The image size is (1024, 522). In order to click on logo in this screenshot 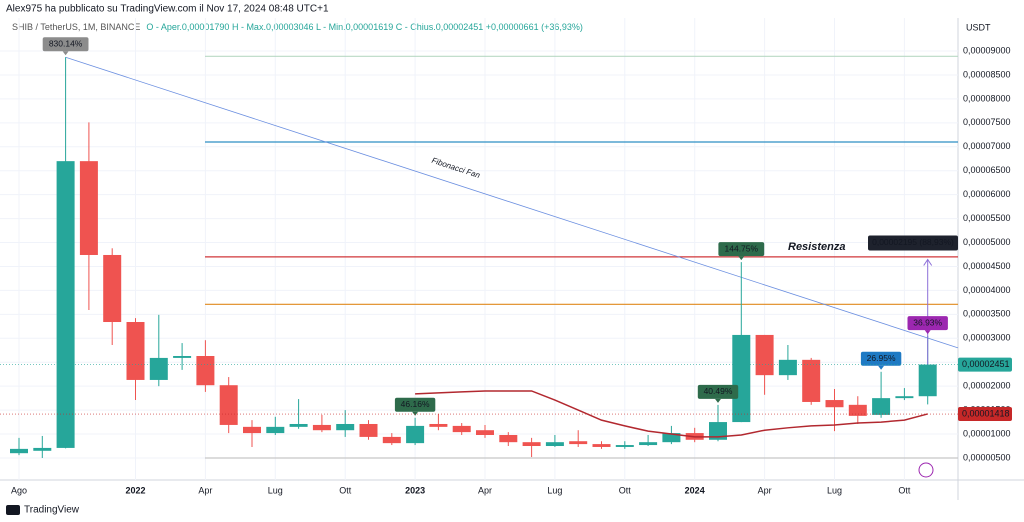, I will do `click(13, 510)`.